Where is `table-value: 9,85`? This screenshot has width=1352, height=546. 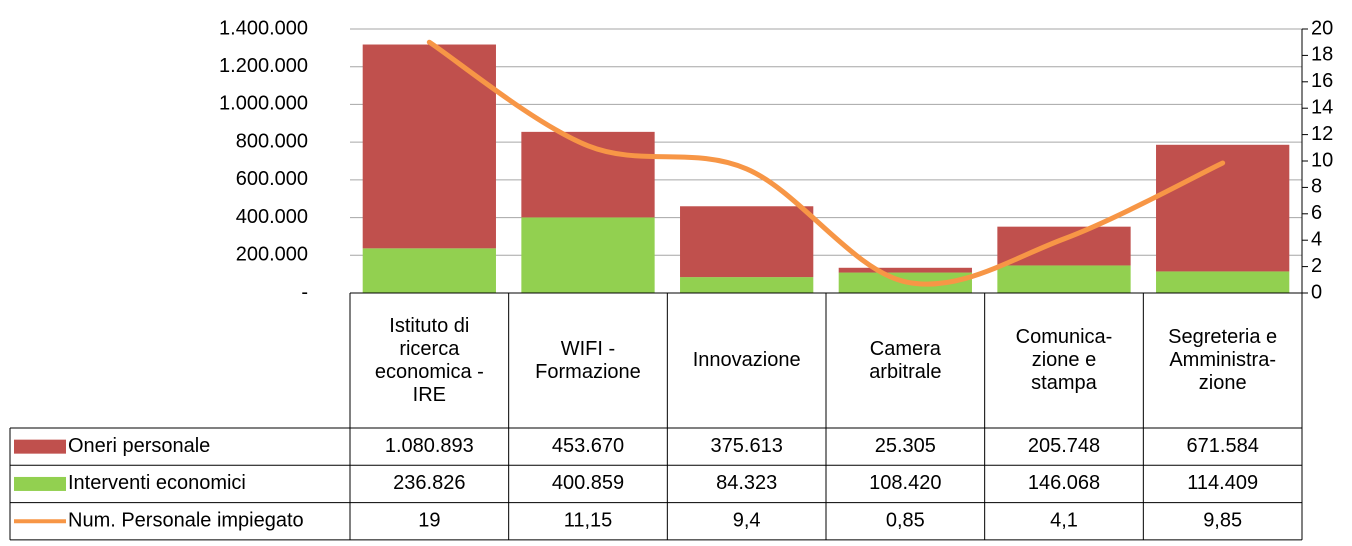
table-value: 9,85 is located at coordinates (1222, 521).